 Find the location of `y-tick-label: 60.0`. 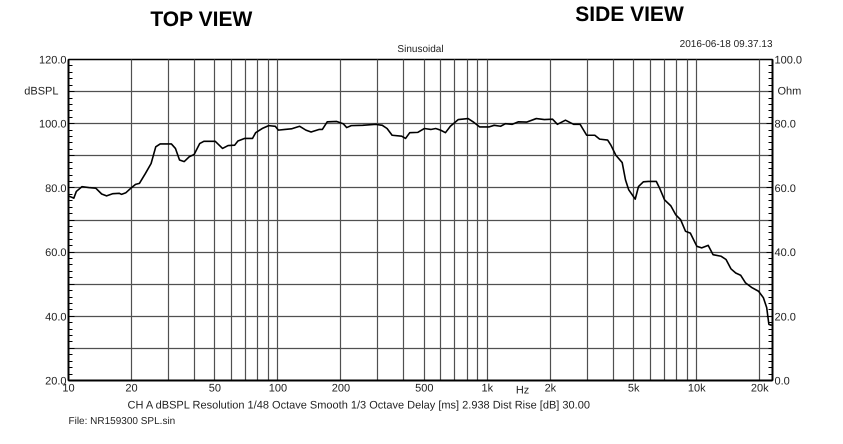

y-tick-label: 60.0 is located at coordinates (56, 253).